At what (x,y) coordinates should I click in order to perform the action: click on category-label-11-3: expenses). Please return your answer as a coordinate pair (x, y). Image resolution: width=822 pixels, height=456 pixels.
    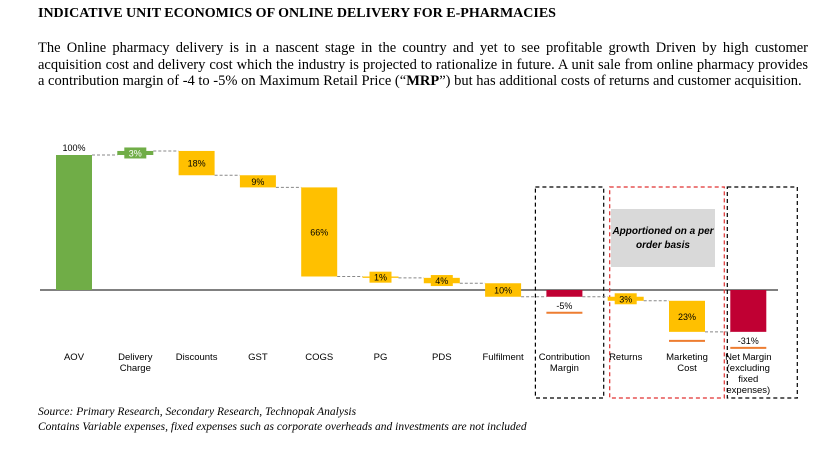
    Looking at the image, I should click on (748, 390).